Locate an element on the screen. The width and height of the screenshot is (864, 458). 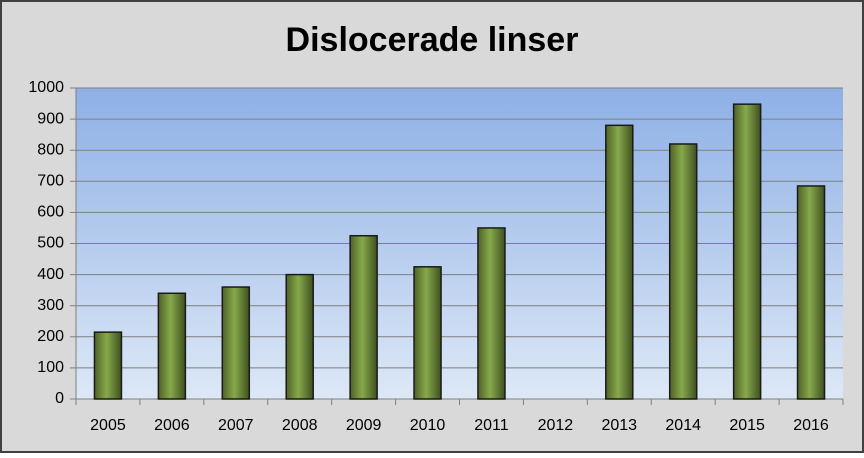
y-tick-label: 0 is located at coordinates (59, 398).